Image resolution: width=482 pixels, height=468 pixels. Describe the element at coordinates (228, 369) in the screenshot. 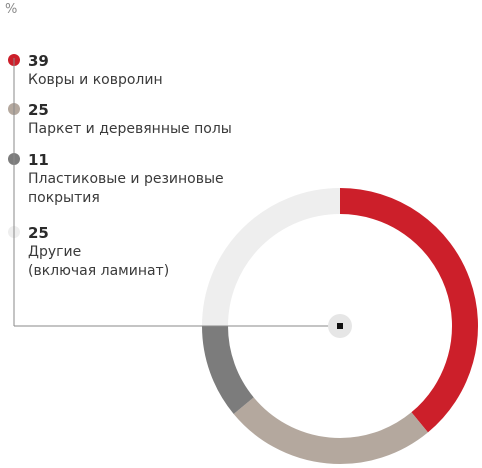

I see `slice-plastic` at that location.